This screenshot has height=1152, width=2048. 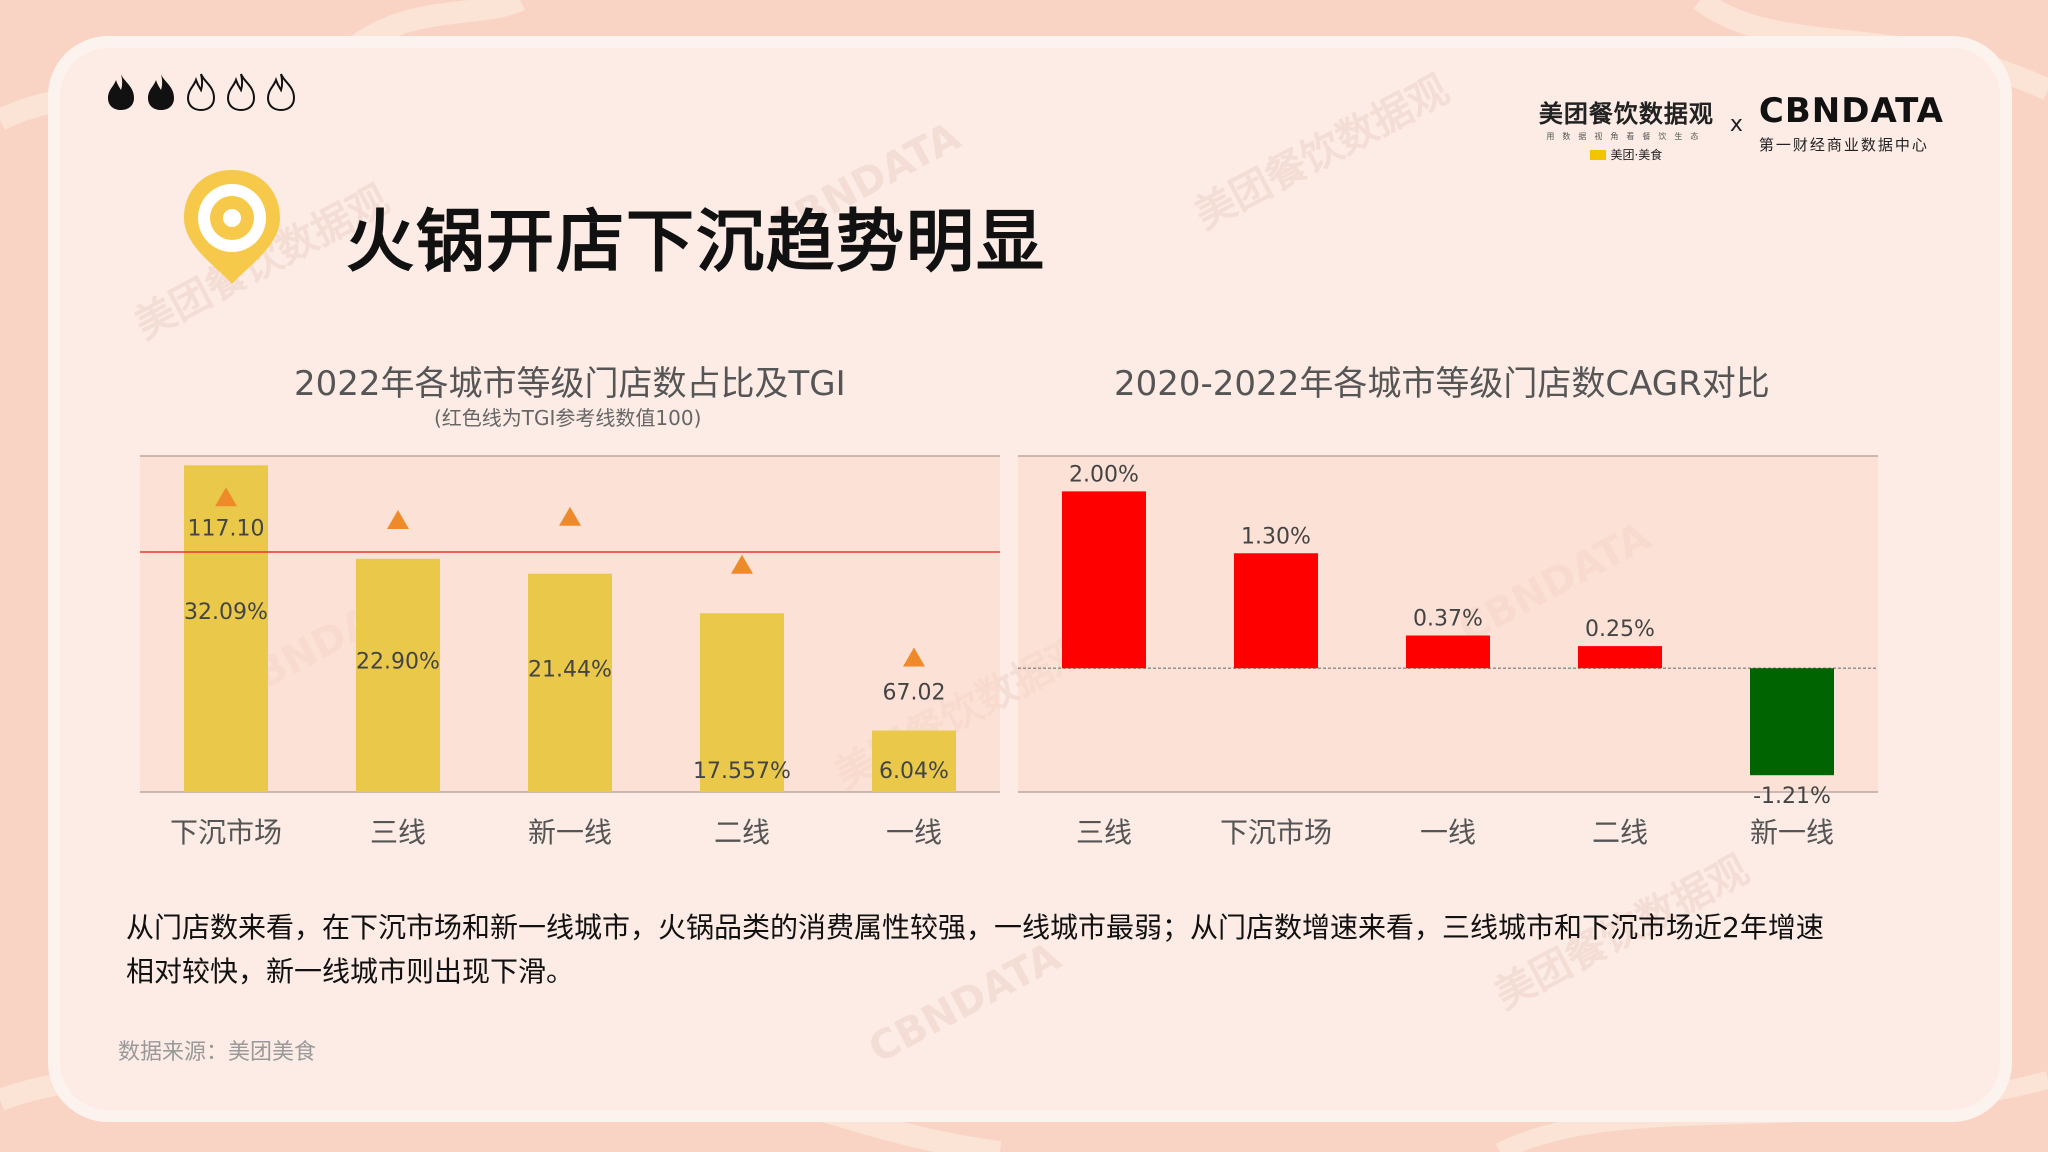 What do you see at coordinates (398, 661) in the screenshot?
I see `bar-share-label: 22.90%` at bounding box center [398, 661].